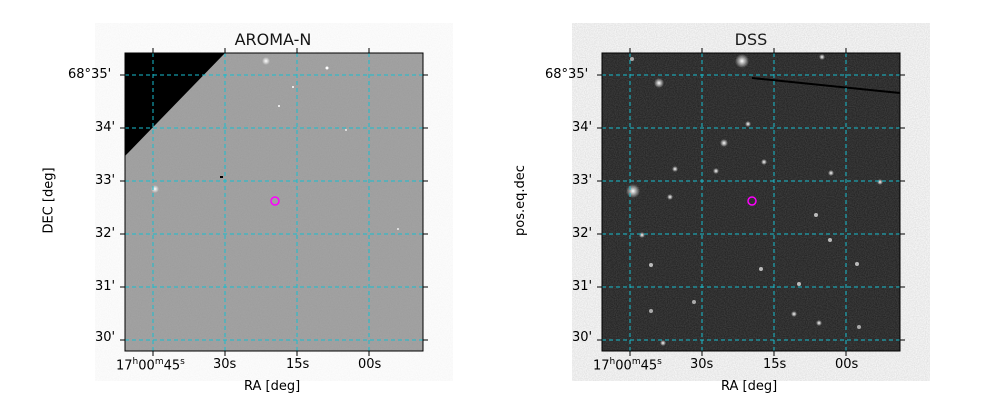 This screenshot has height=400, width=1000. Describe the element at coordinates (520, 200) in the screenshot. I see `y-axis-label: pos.eq.dec` at that location.